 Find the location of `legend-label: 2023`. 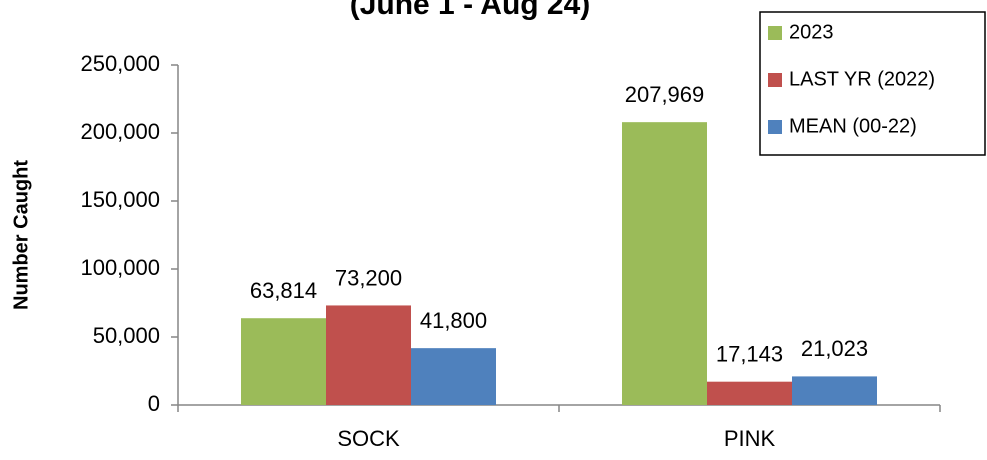

legend-label: 2023 is located at coordinates (811, 32).